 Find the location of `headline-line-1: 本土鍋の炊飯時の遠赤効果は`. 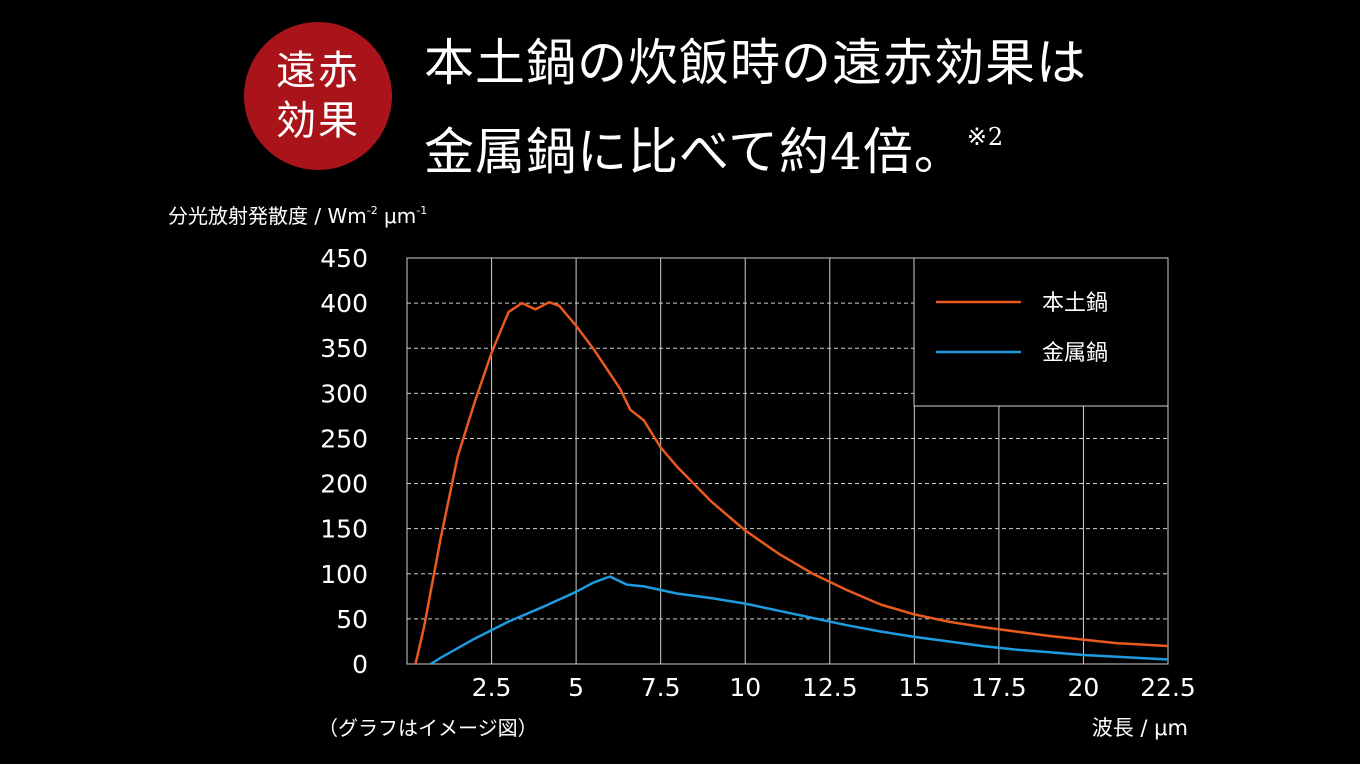

headline-line-1: 本土鍋の炊飯時の遠赤効果は is located at coordinates (755, 63).